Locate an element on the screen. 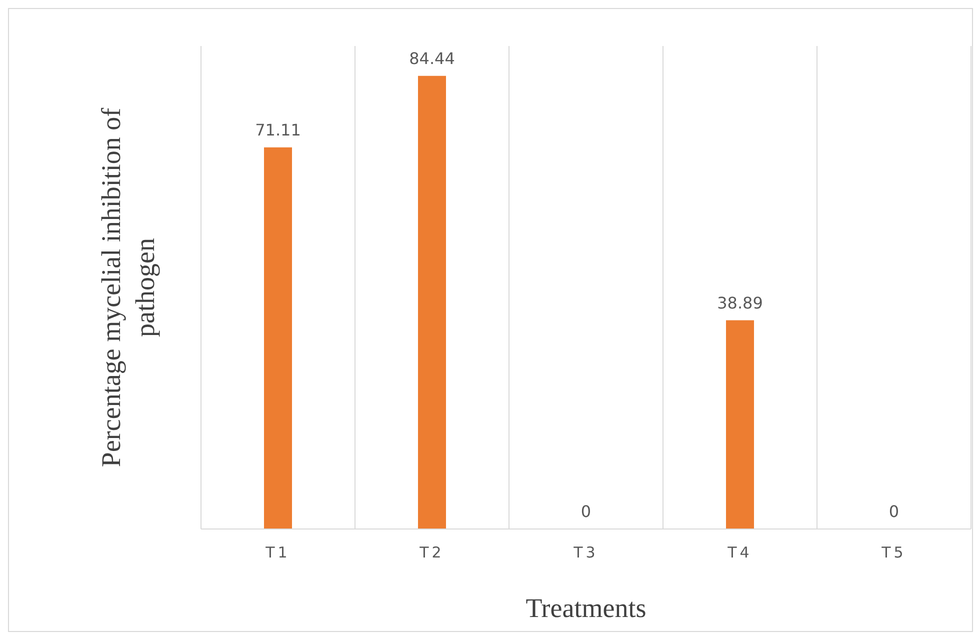 This screenshot has height=638, width=979. x-axis-title: Treatments is located at coordinates (586, 608).